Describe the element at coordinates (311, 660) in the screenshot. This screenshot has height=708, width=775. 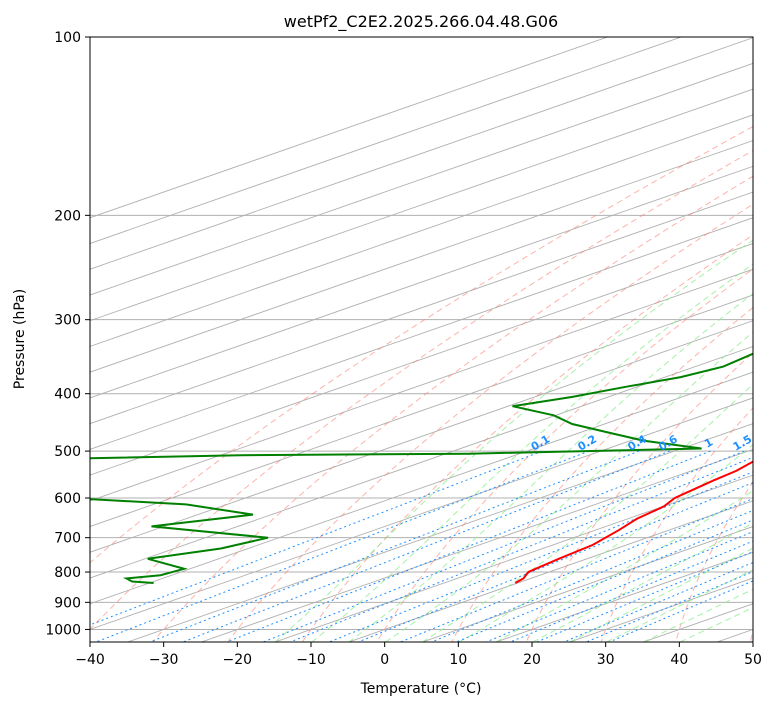
I see `x-tick-label: −10` at that location.